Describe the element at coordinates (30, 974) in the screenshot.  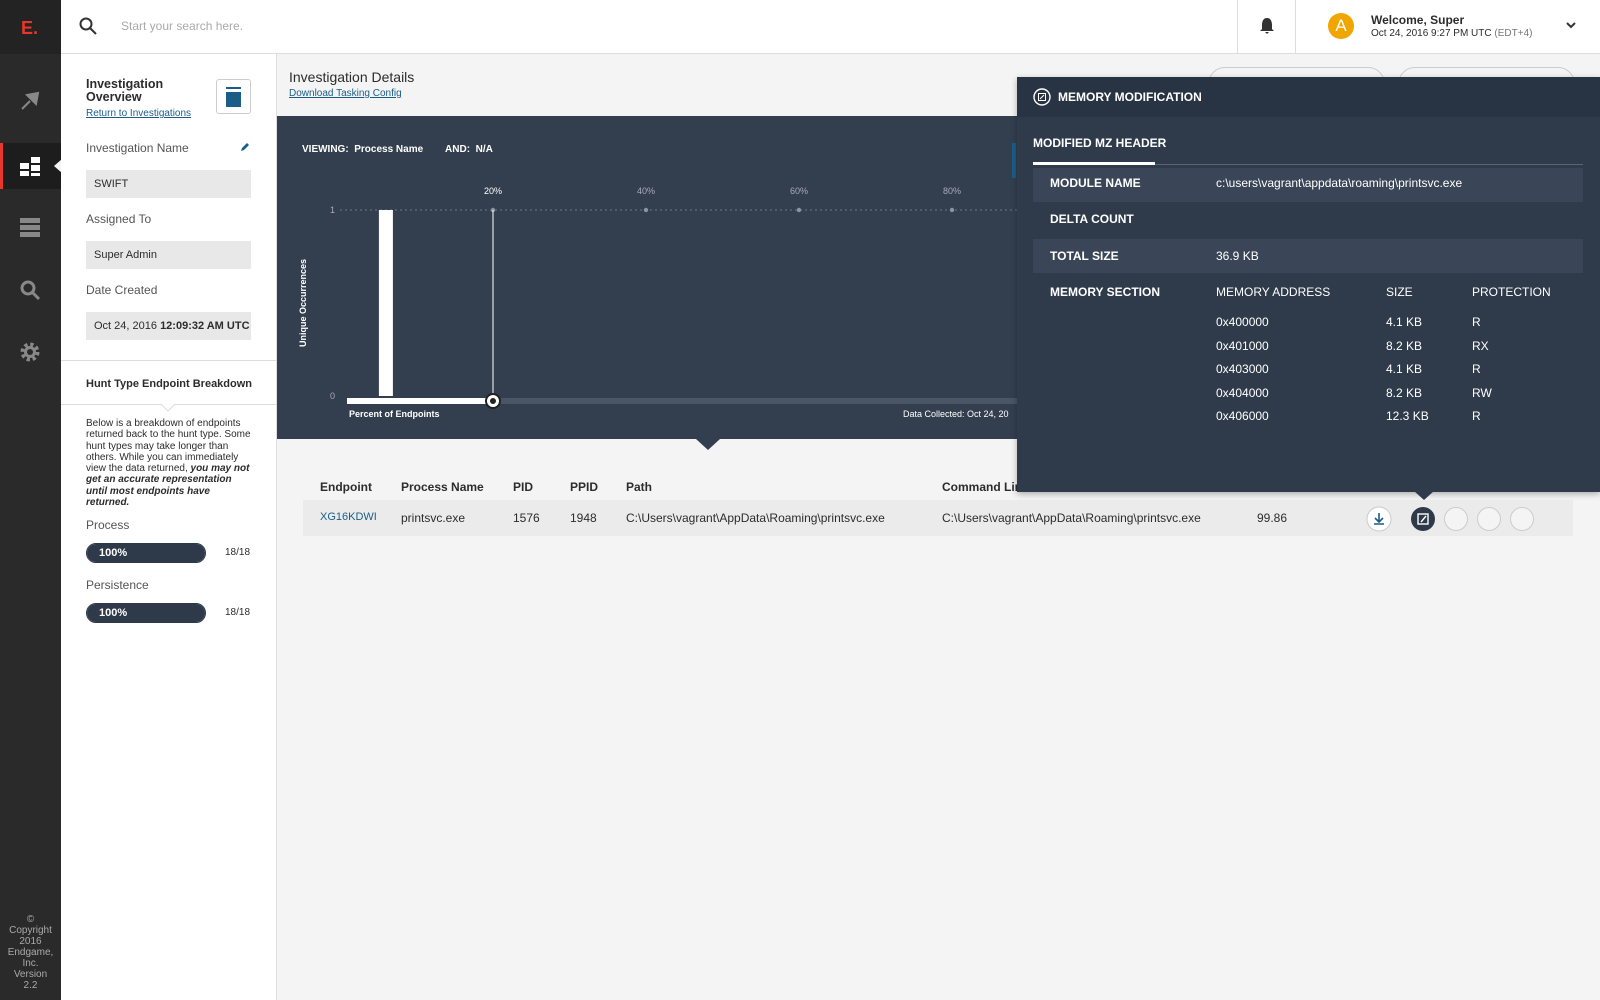
I see `copyright-line: Version` at that location.